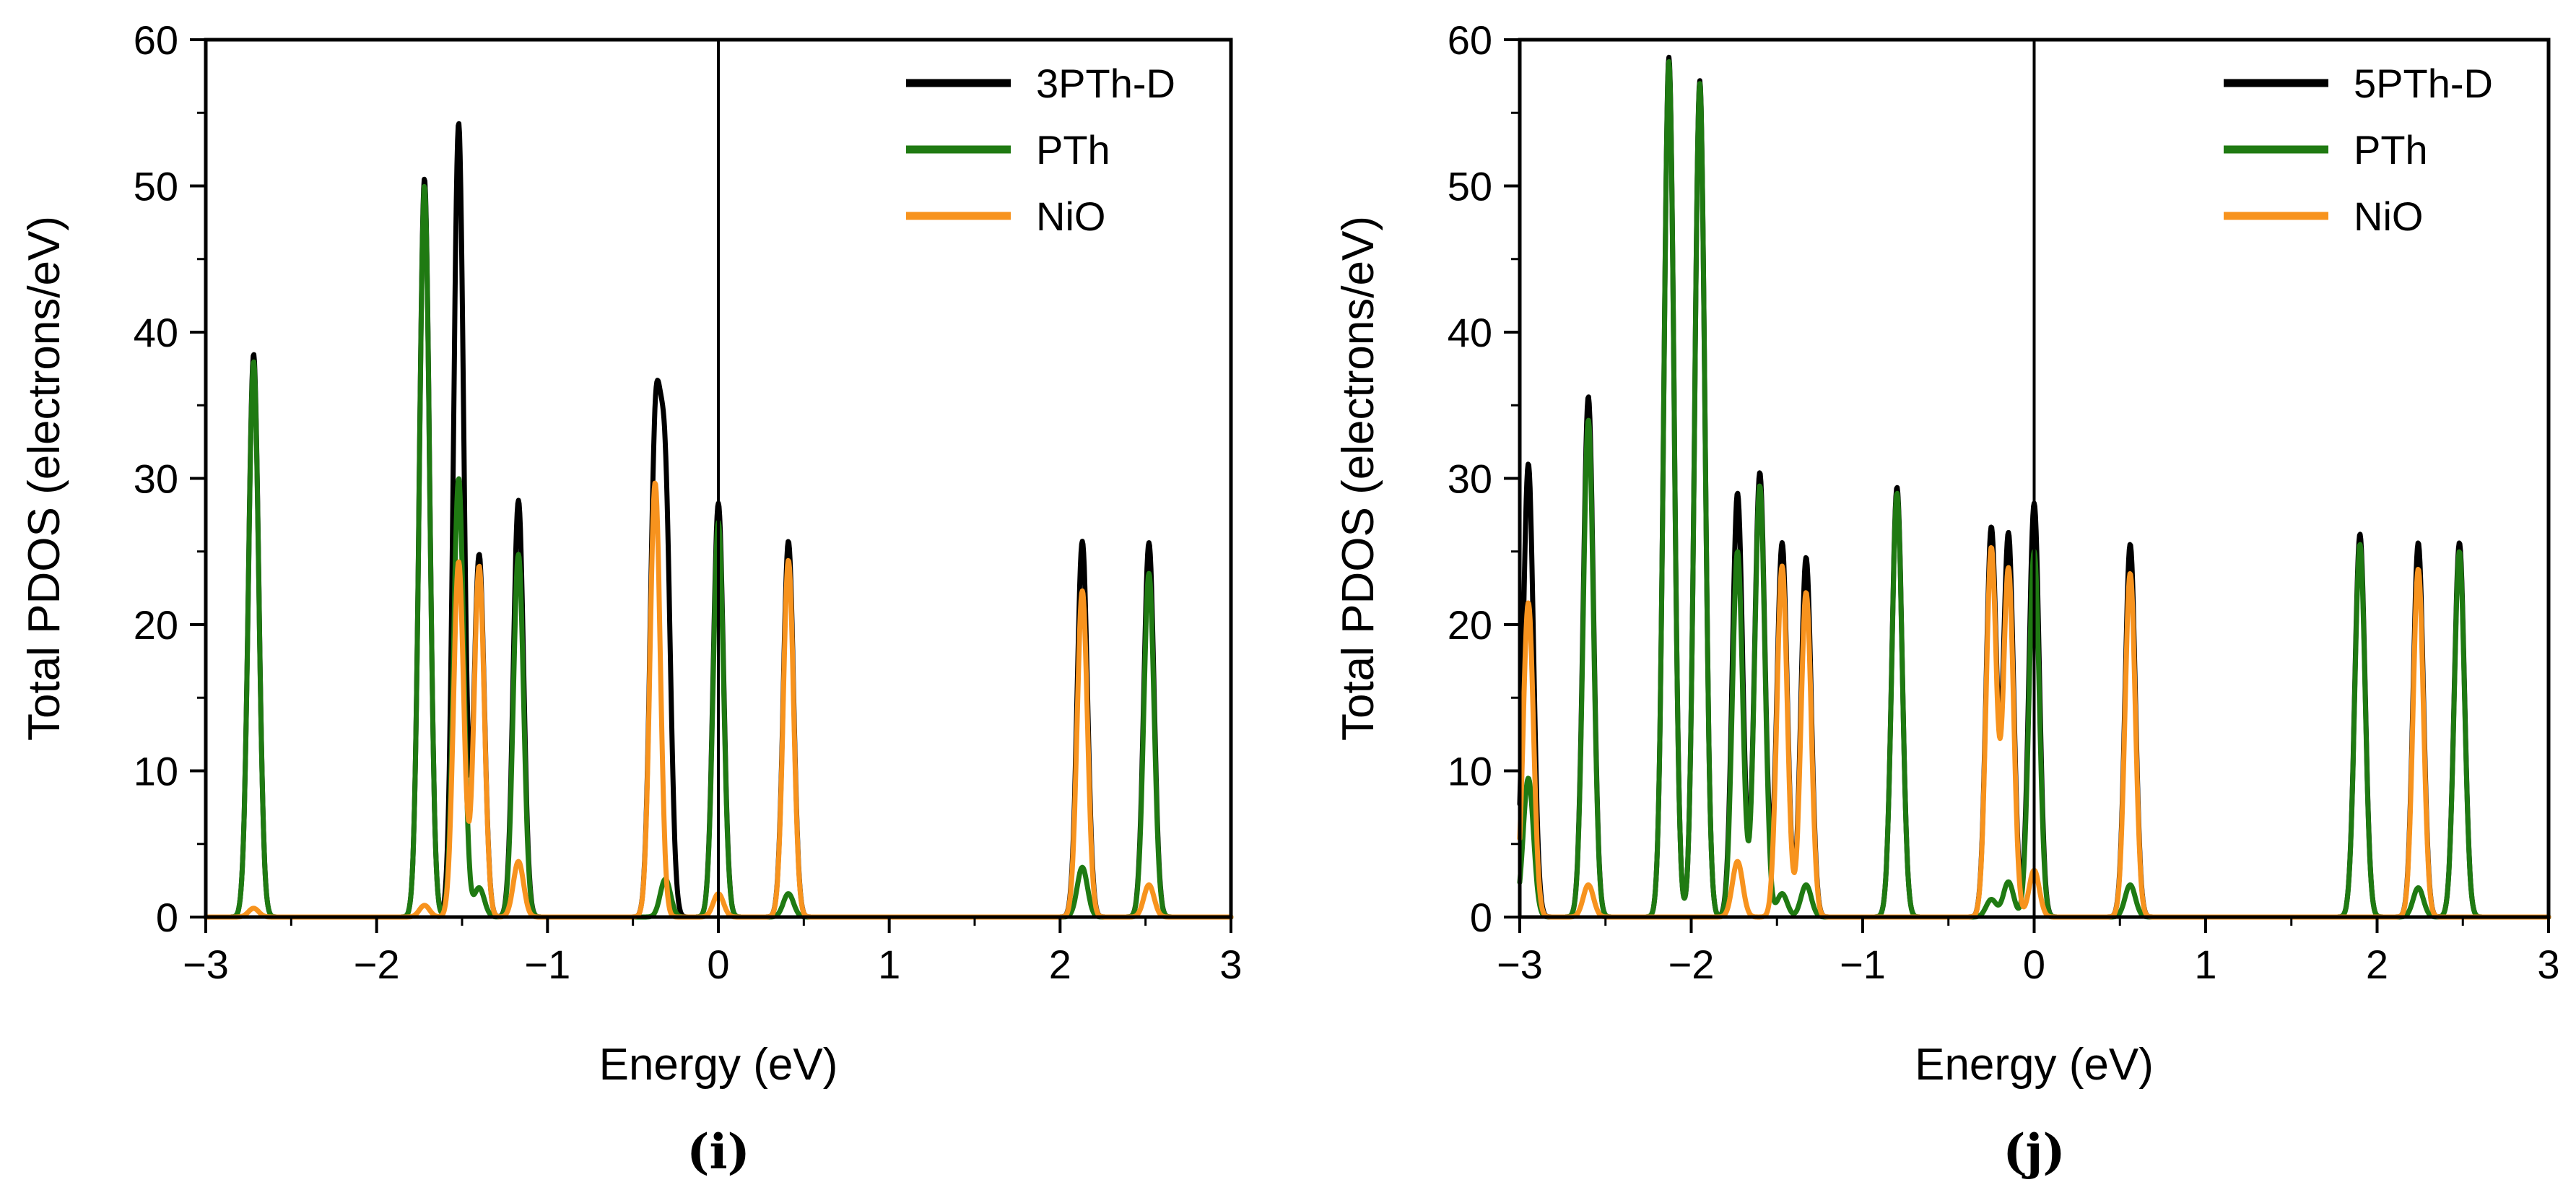 This screenshot has height=1190, width=2576. Describe the element at coordinates (2034, 1152) in the screenshot. I see `panel-label: (j)` at that location.